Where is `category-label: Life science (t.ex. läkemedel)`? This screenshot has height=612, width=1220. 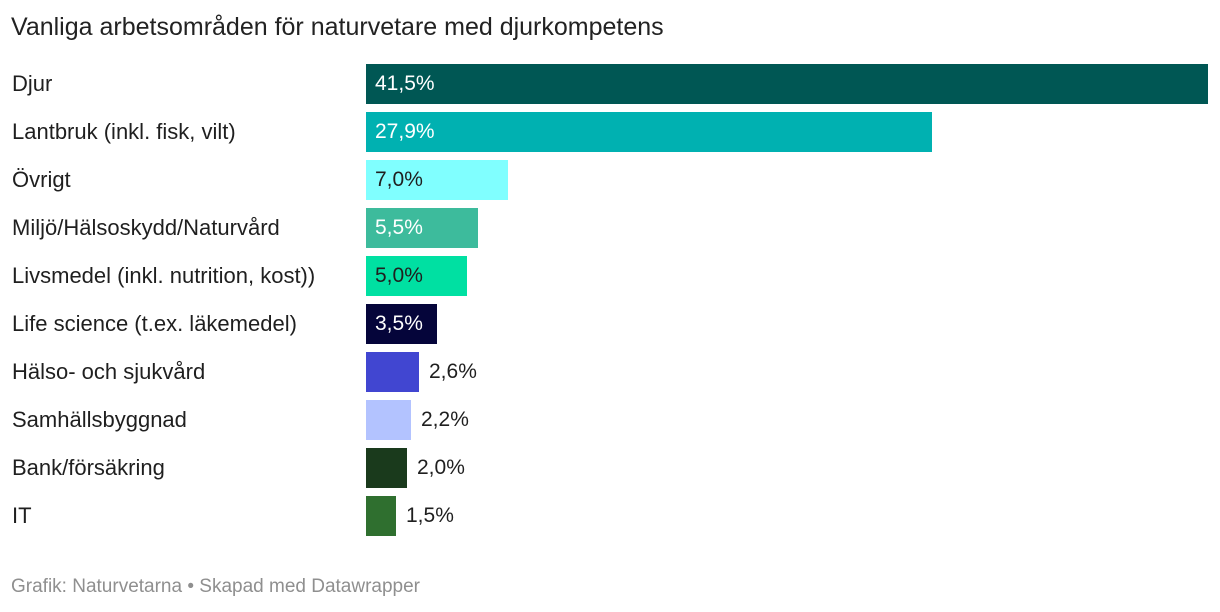
category-label: Life science (t.ex. läkemedel) is located at coordinates (154, 323).